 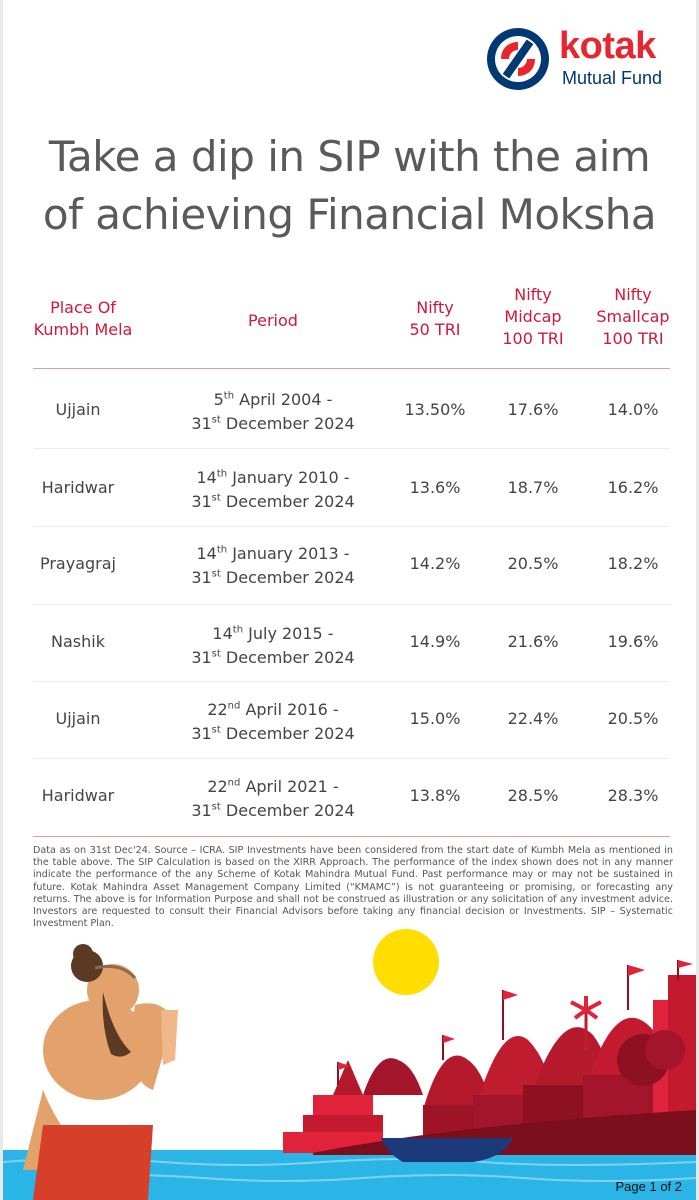 I want to click on row-nifty50: 13.50%, so click(x=435, y=409).